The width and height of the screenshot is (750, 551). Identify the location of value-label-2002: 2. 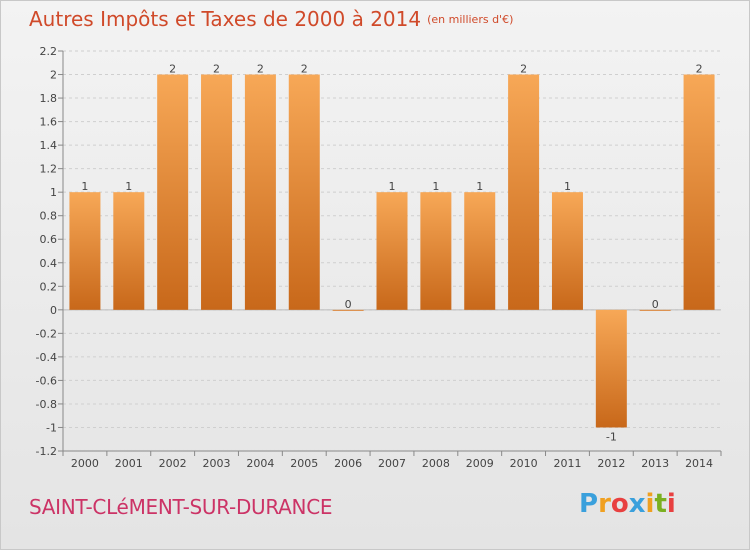
(172, 69).